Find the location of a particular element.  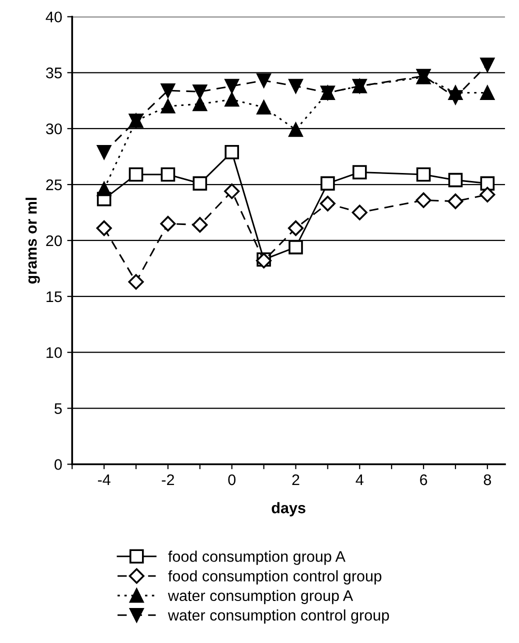

y-tick-label: 20 is located at coordinates (54, 240).